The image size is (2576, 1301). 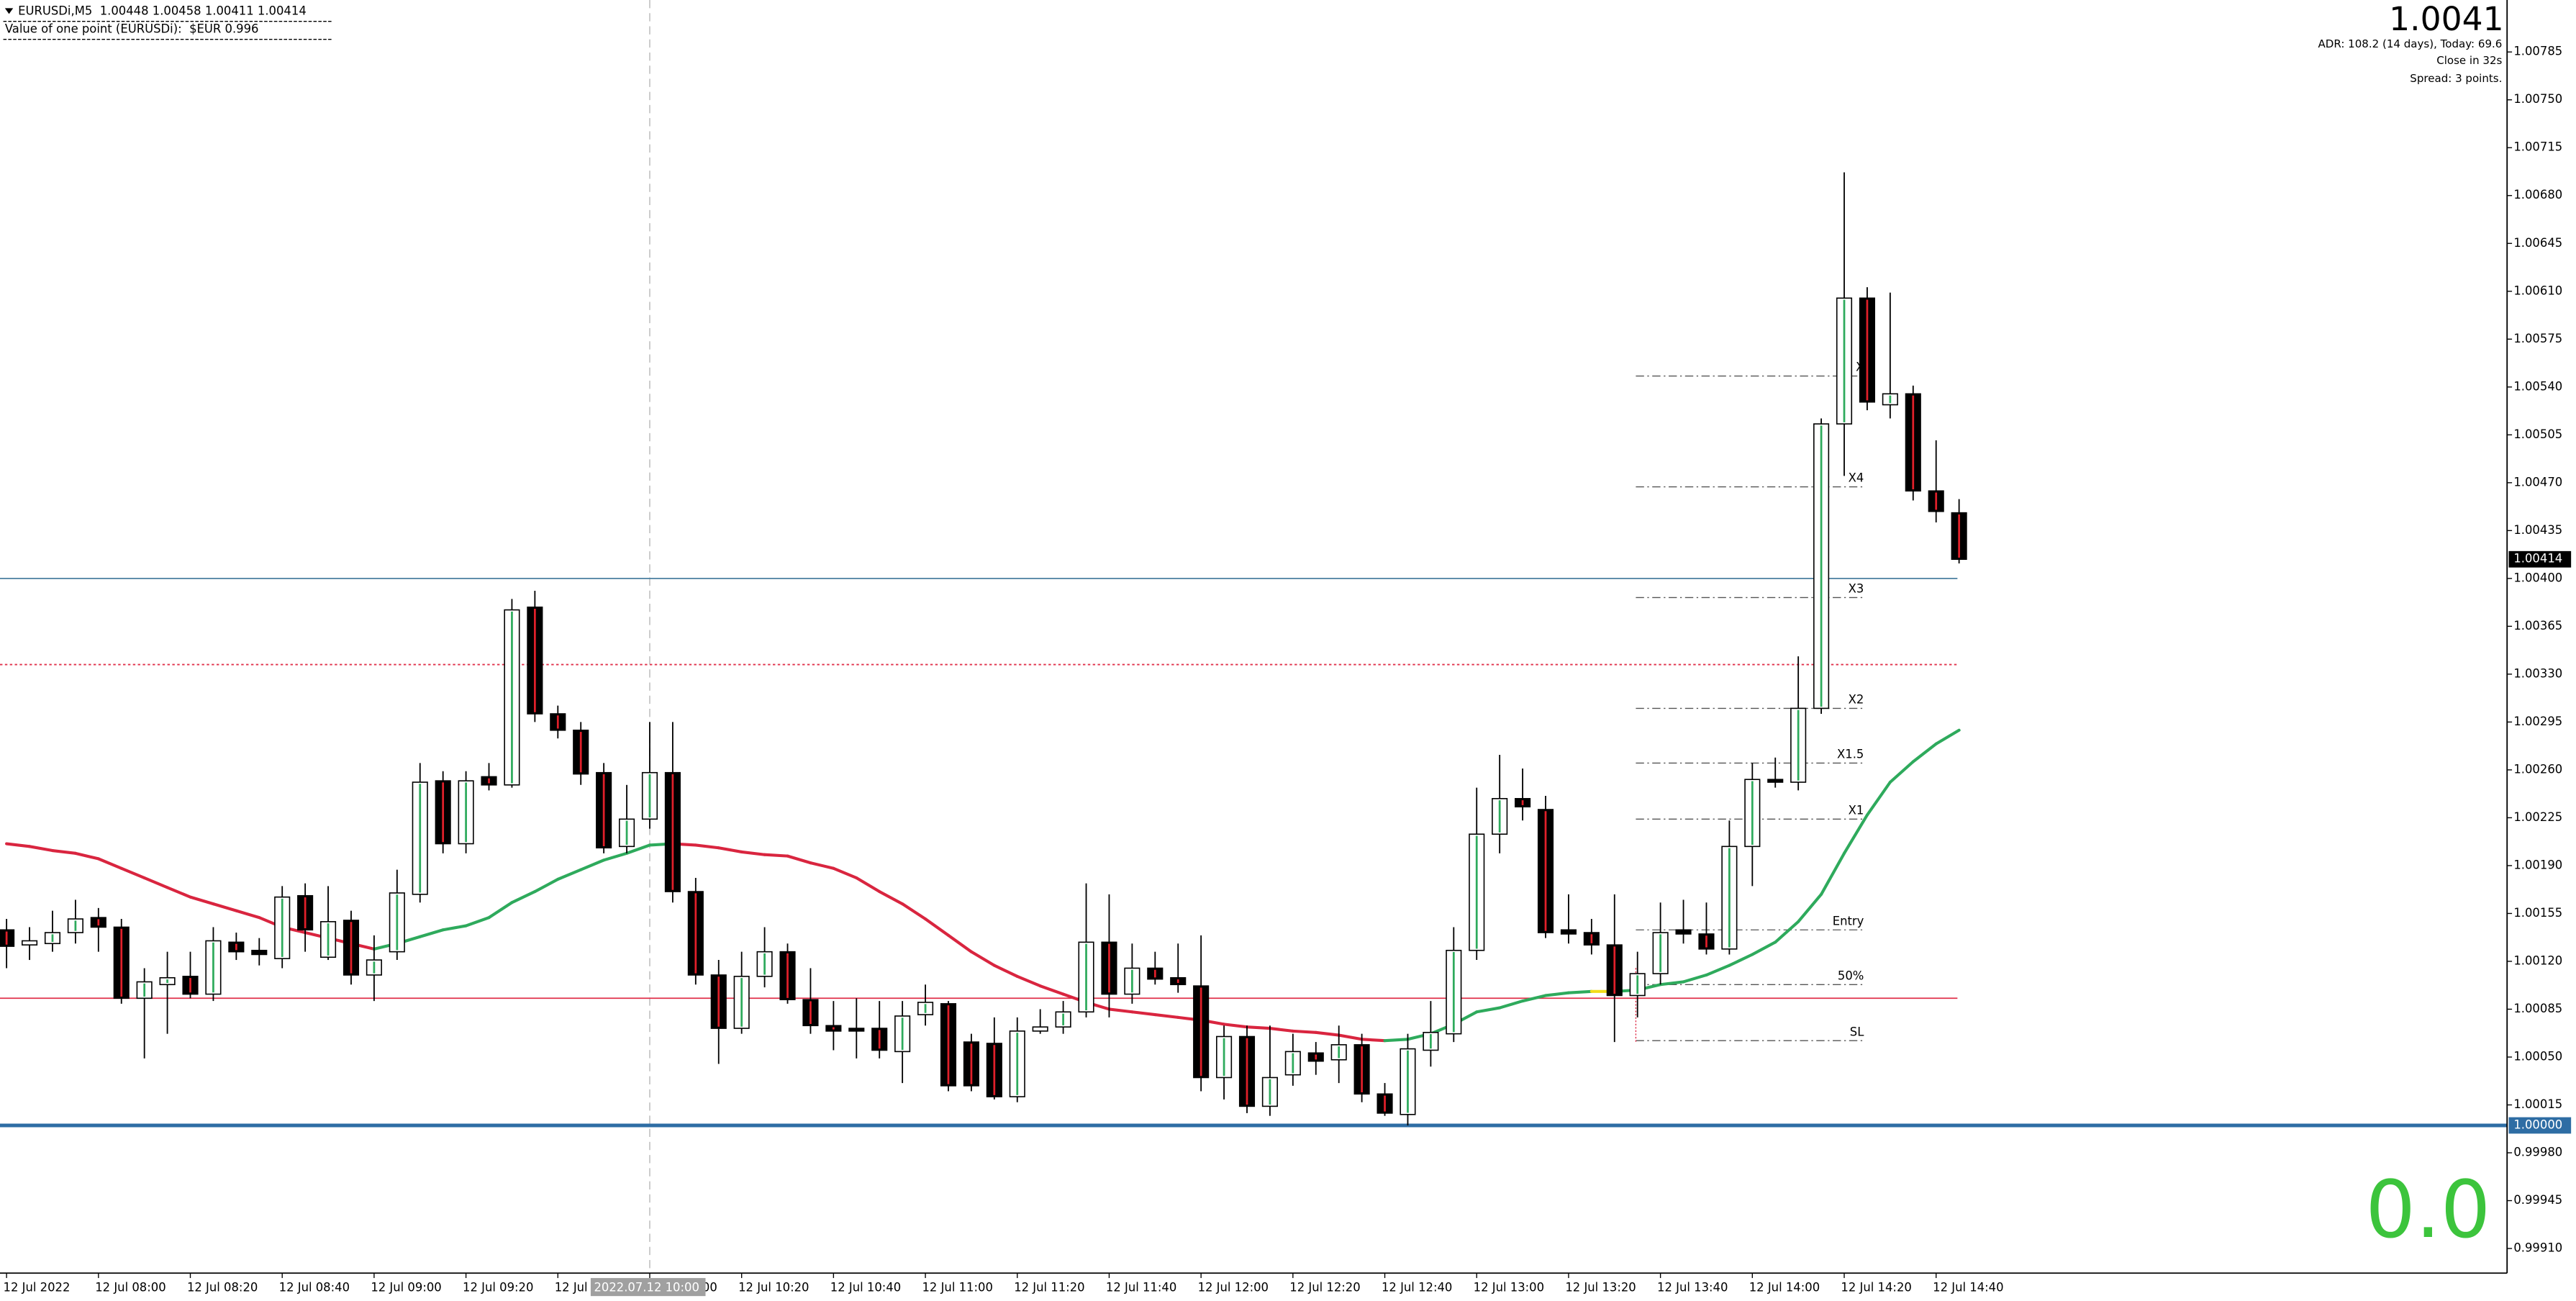 What do you see at coordinates (2537, 1104) in the screenshot?
I see `y-tick-label: 1.00015` at bounding box center [2537, 1104].